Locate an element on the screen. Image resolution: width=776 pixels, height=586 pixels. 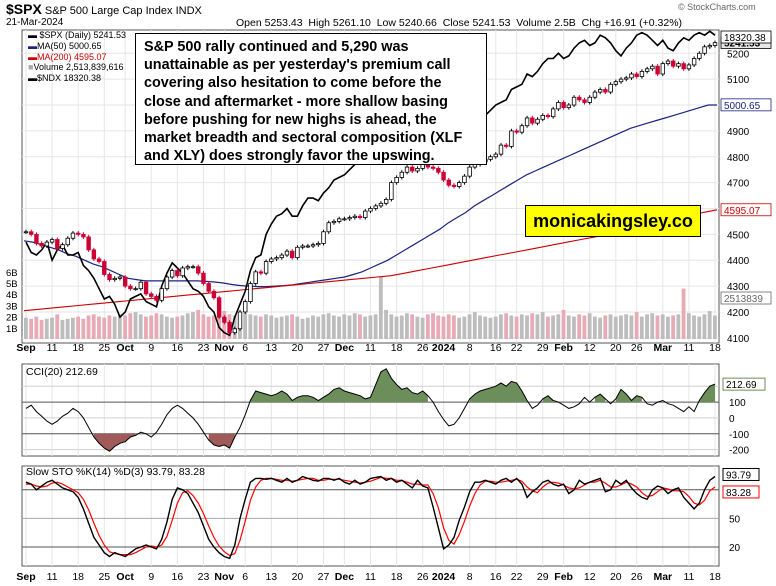
x-tick-label: 6 is located at coordinates (245, 348).